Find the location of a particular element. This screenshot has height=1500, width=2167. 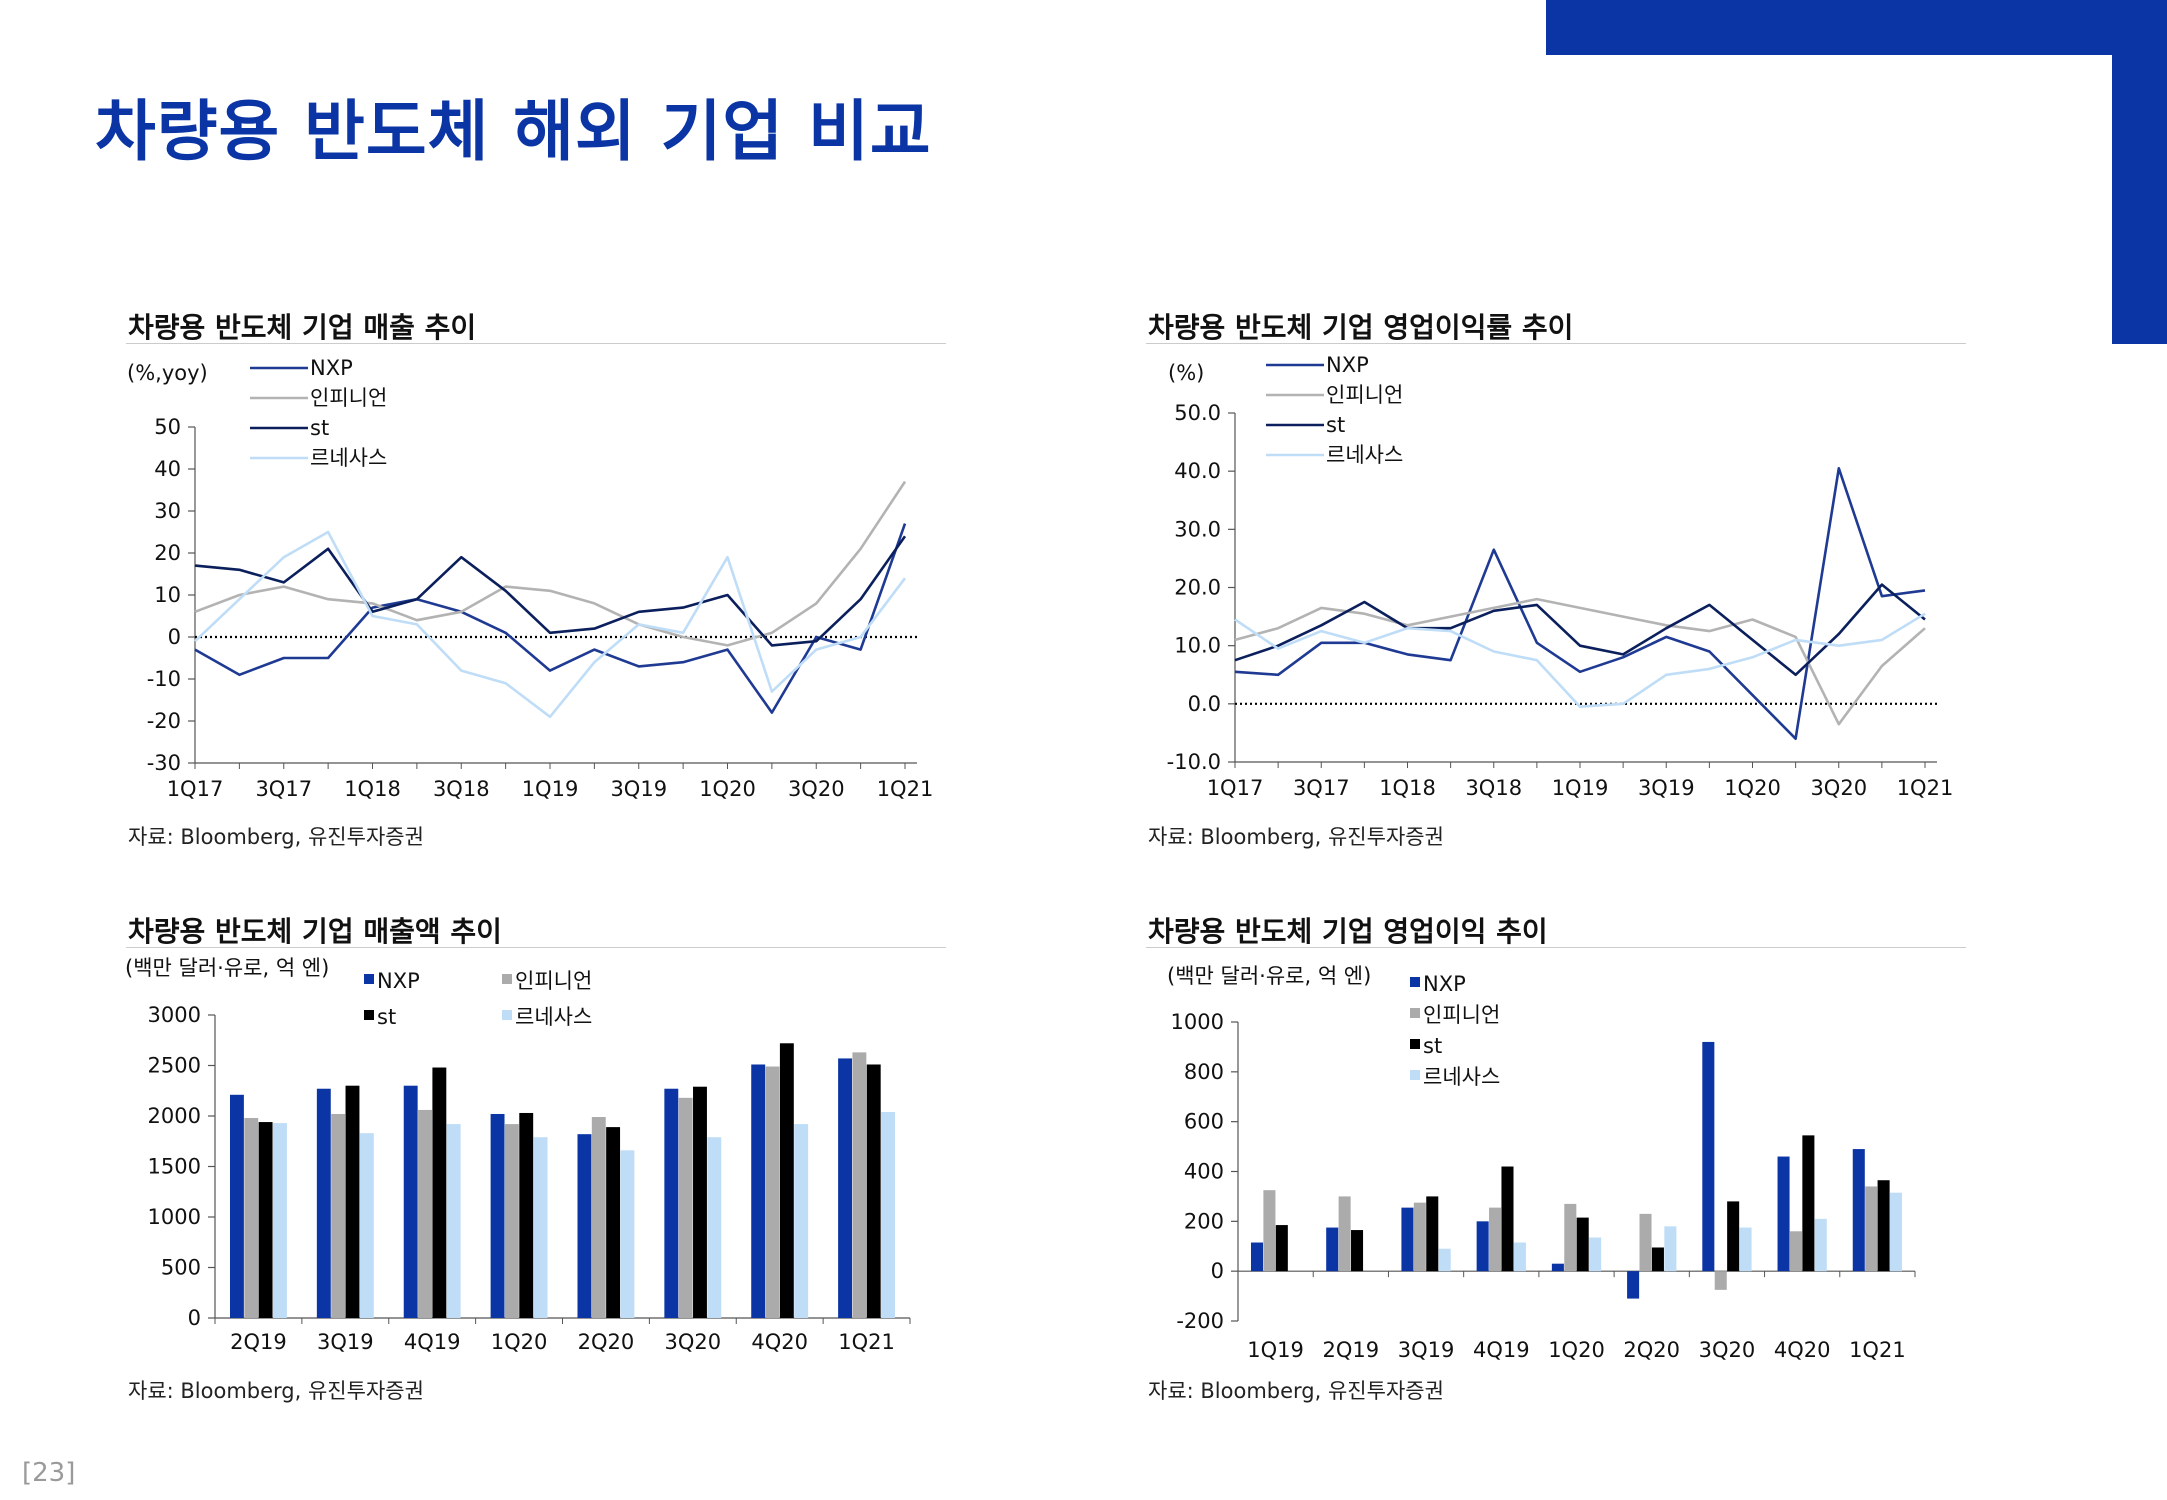

c4-x-tick-label: 4Q19 is located at coordinates (1501, 1350).